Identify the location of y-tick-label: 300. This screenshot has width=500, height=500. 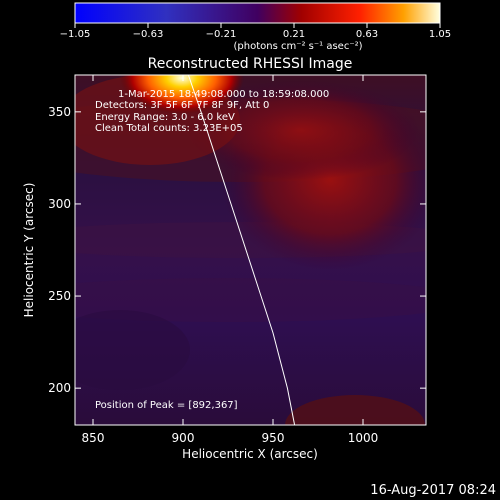
(59, 204).